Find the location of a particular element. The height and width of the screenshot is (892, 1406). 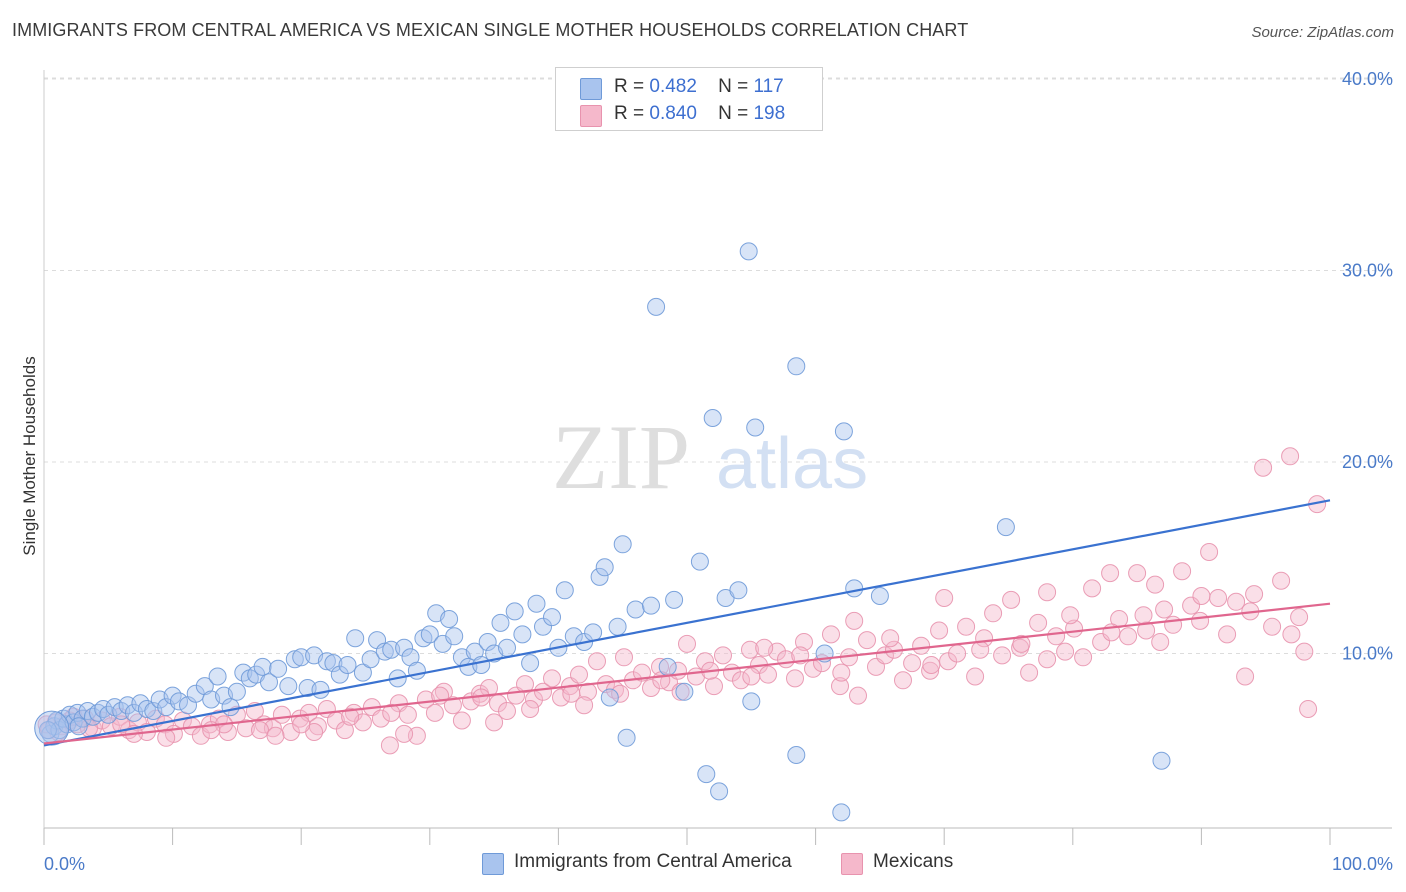

data-point-cluster is located at coordinates (52, 728).